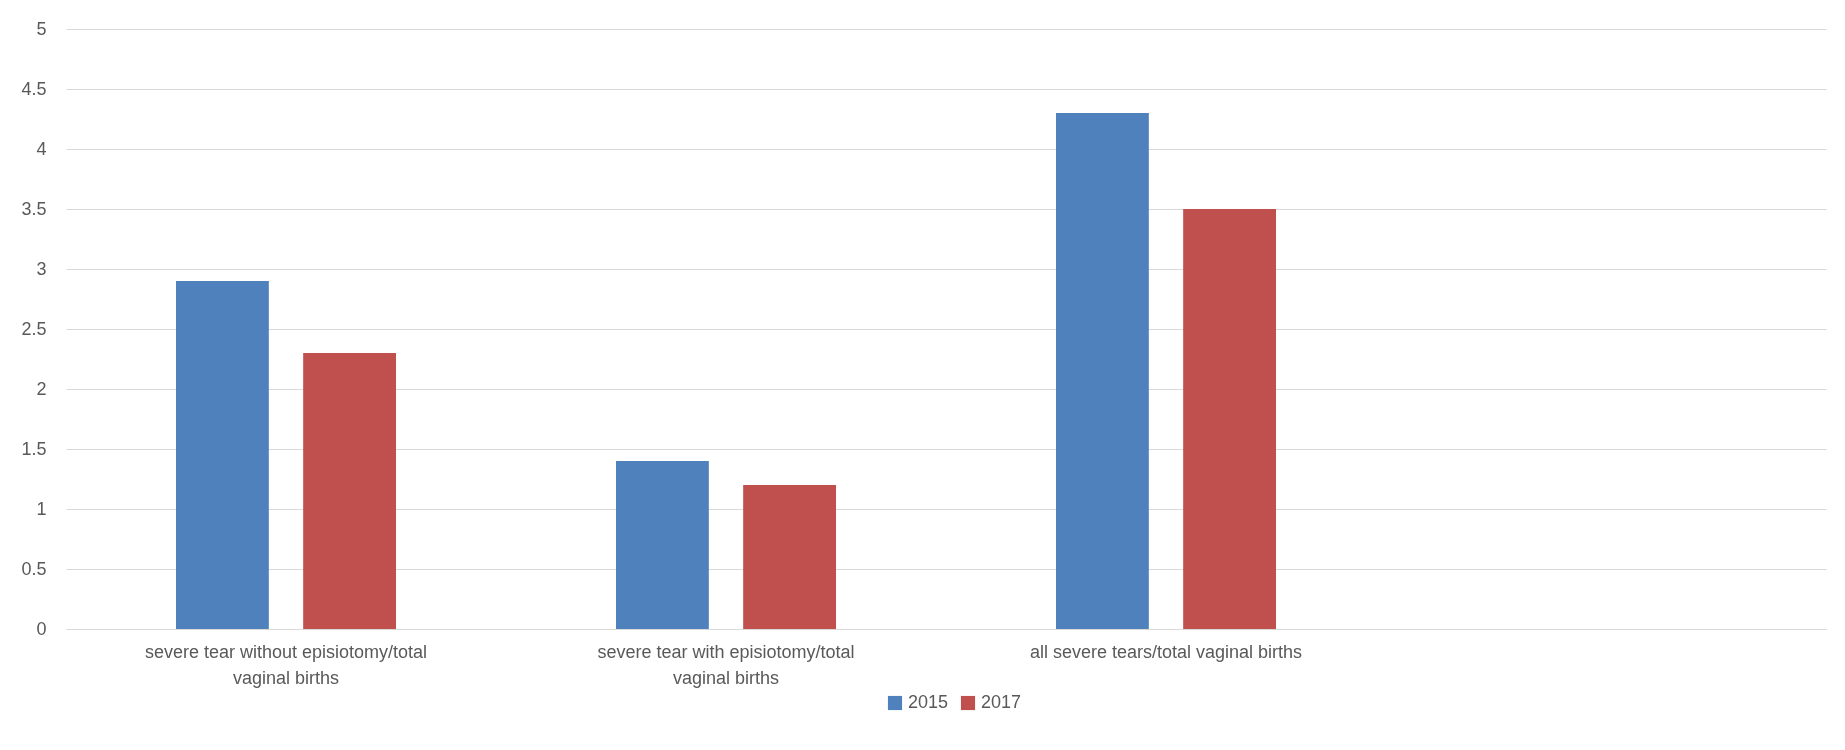 This screenshot has height=750, width=1845. What do you see at coordinates (34, 448) in the screenshot?
I see `y-tick-label: 1.5` at bounding box center [34, 448].